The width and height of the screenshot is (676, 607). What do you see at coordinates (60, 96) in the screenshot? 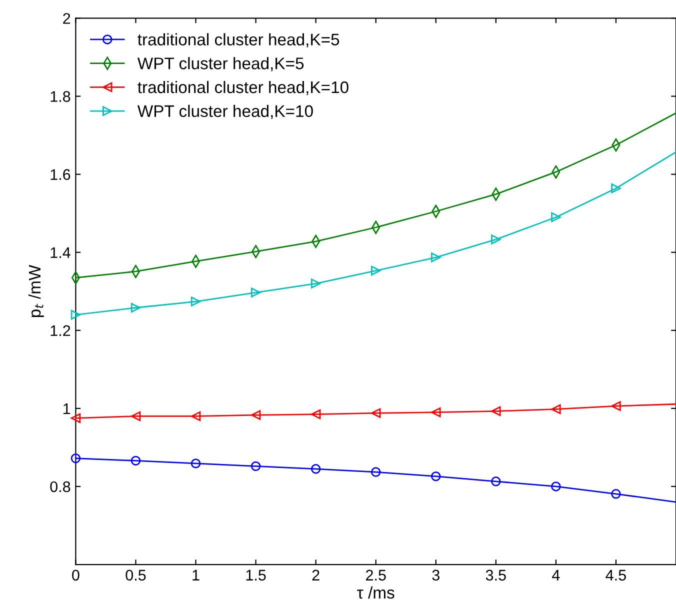
I see `y-tick-label: 1.8` at bounding box center [60, 96].